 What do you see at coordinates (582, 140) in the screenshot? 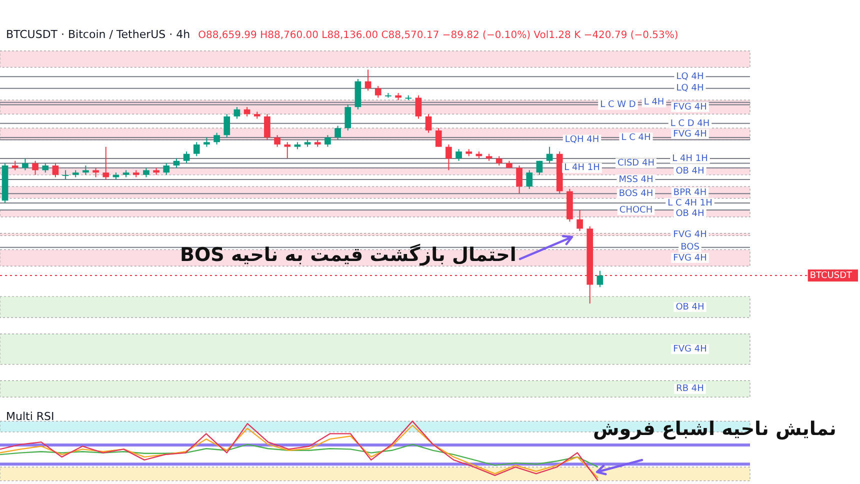
I see `ref-line-label: LQH 4H` at bounding box center [582, 140].